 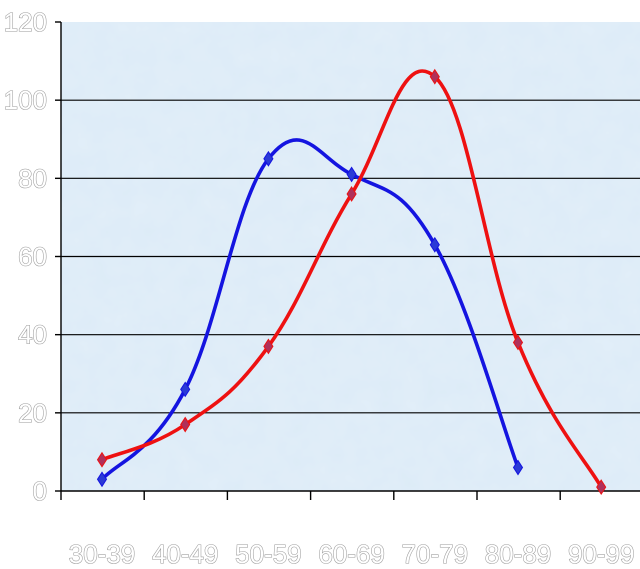 What do you see at coordinates (102, 554) in the screenshot?
I see `x-tick-label-30-39: 30-39` at bounding box center [102, 554].